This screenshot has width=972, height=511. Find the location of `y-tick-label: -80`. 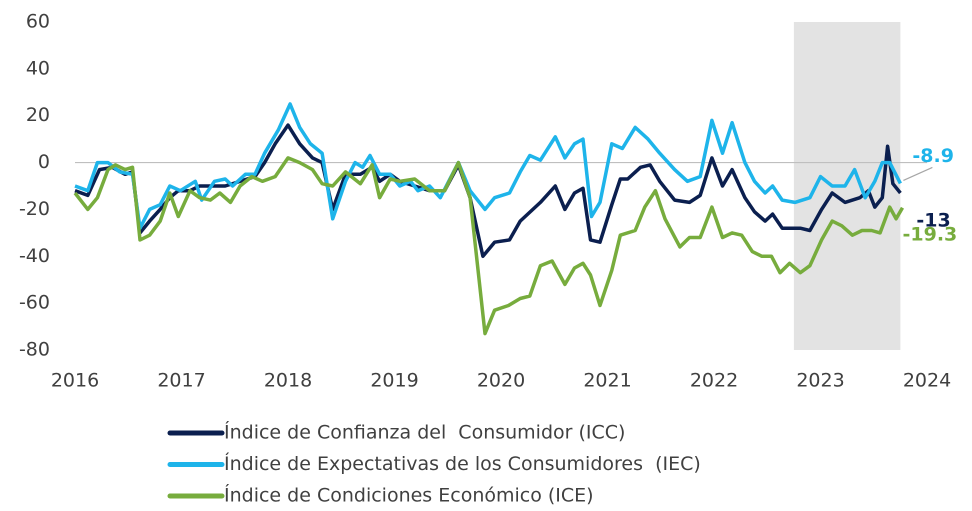

y-tick-label: -80 is located at coordinates (34, 350).